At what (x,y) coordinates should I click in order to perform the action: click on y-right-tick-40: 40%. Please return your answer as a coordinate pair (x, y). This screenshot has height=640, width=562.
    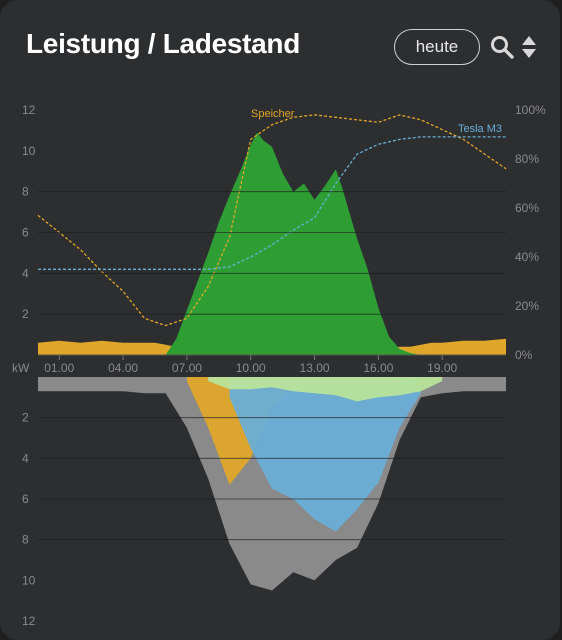
    Looking at the image, I should click on (527, 257).